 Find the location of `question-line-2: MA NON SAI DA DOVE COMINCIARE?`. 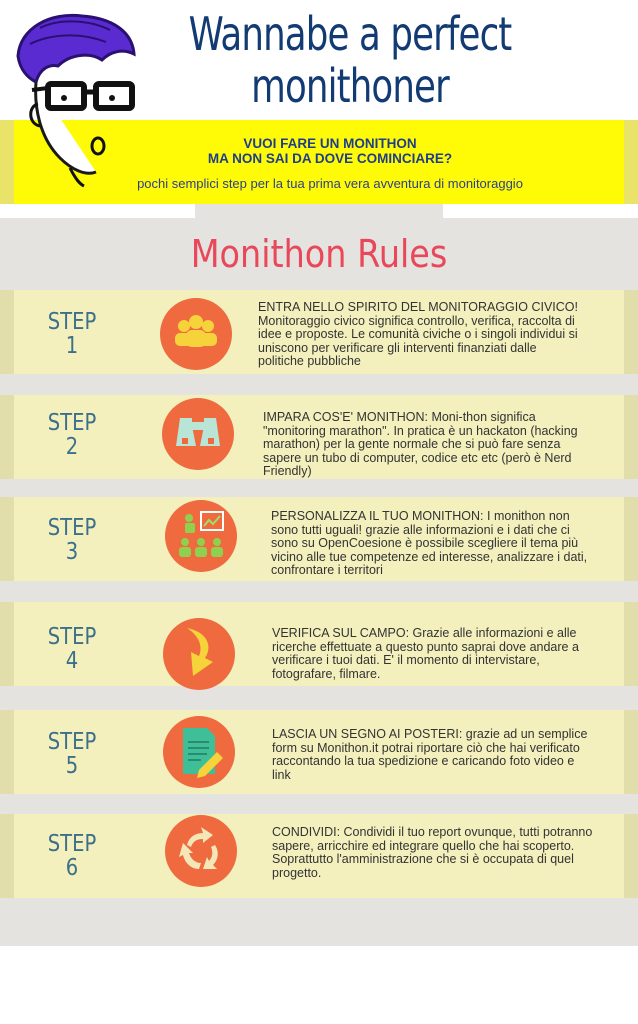

question-line-2: MA NON SAI DA DOVE COMINCIARE? is located at coordinates (330, 158).